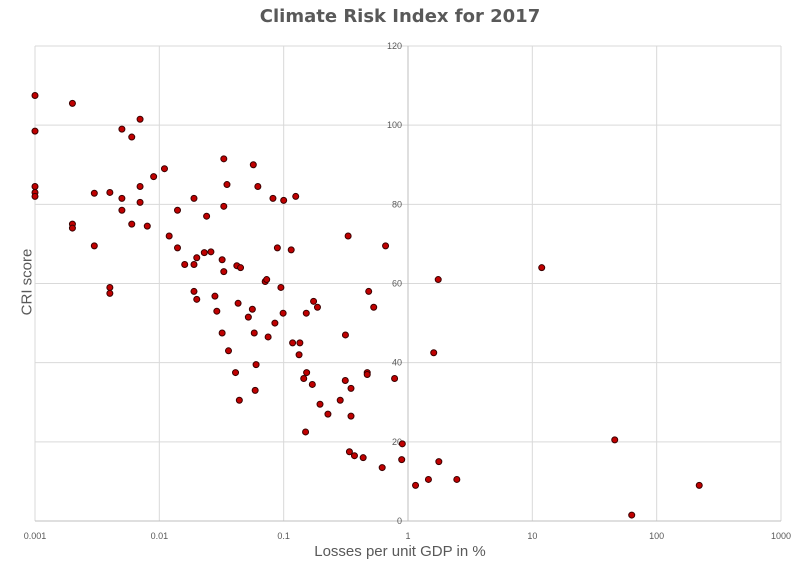 The height and width of the screenshot is (576, 800). What do you see at coordinates (394, 125) in the screenshot?
I see `y-tick-label: 100` at bounding box center [394, 125].